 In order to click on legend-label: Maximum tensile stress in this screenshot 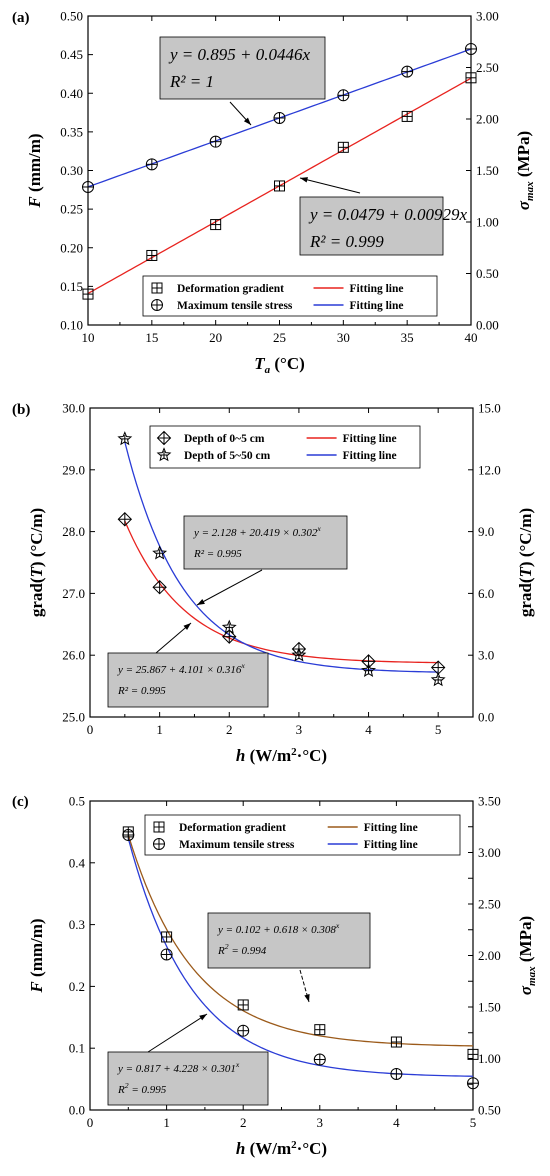, I will do `click(237, 845)`.